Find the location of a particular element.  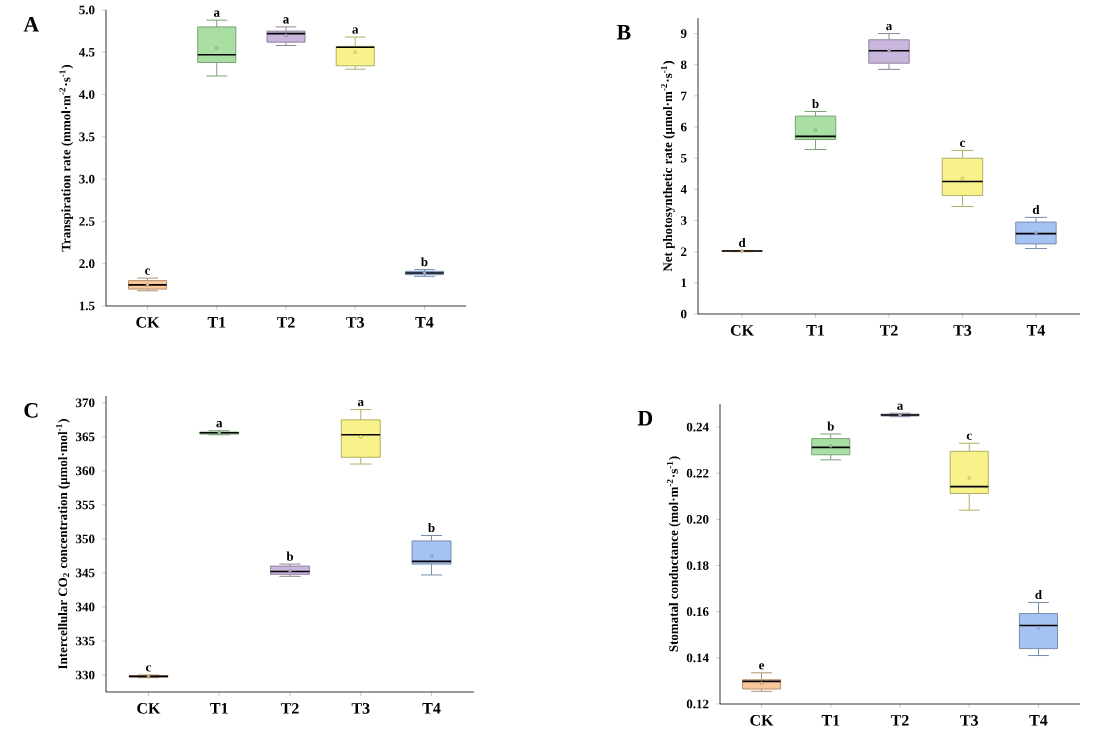

chart-title: C is located at coordinates (31, 410).